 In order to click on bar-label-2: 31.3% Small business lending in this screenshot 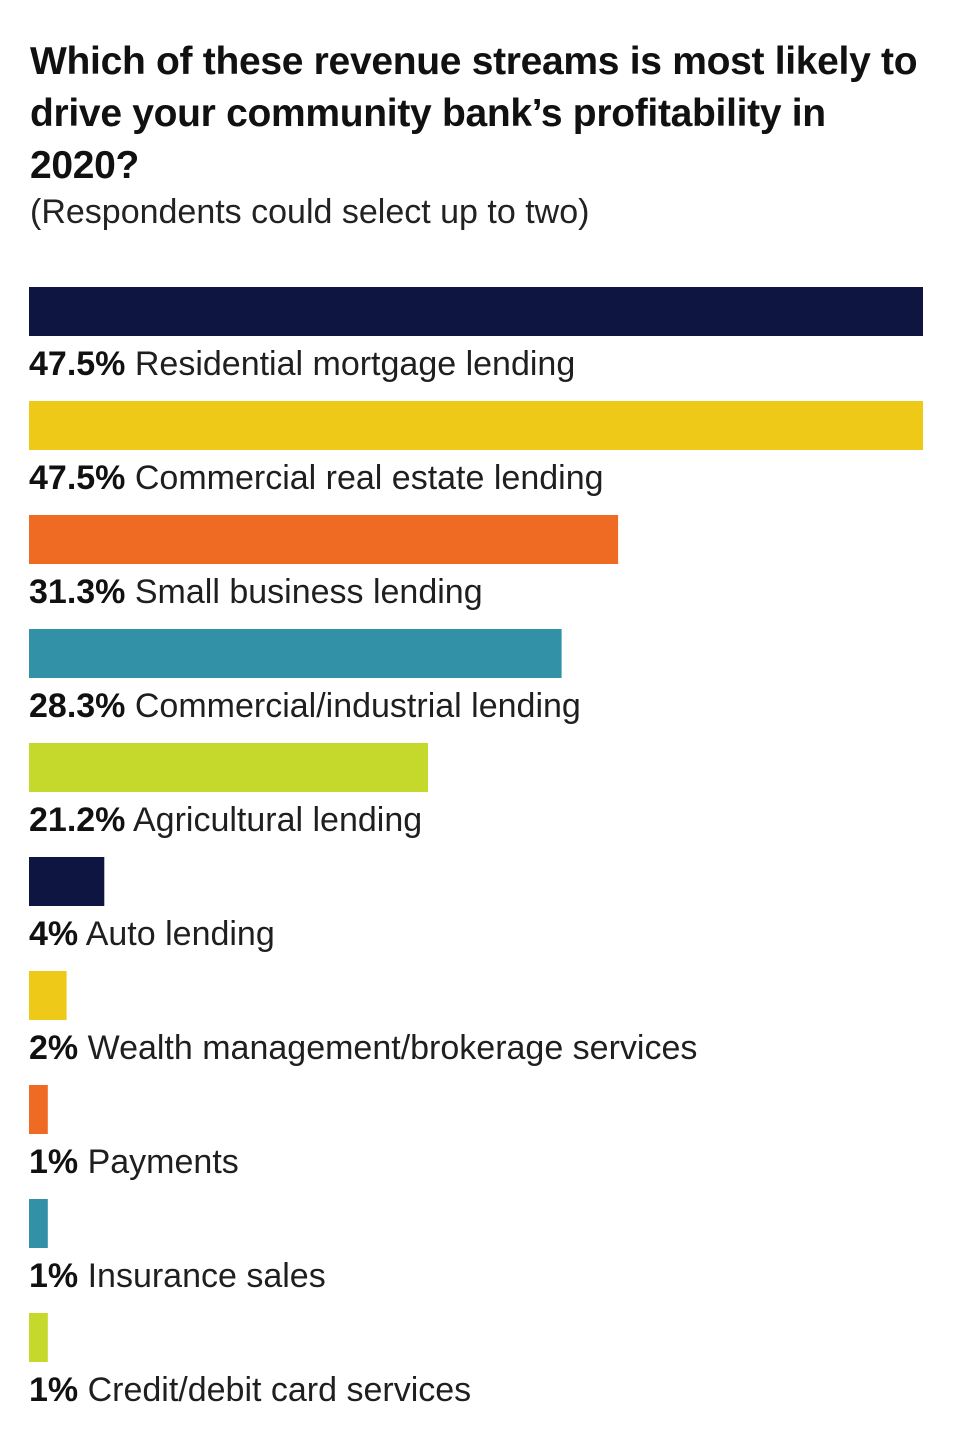, I will do `click(256, 592)`.